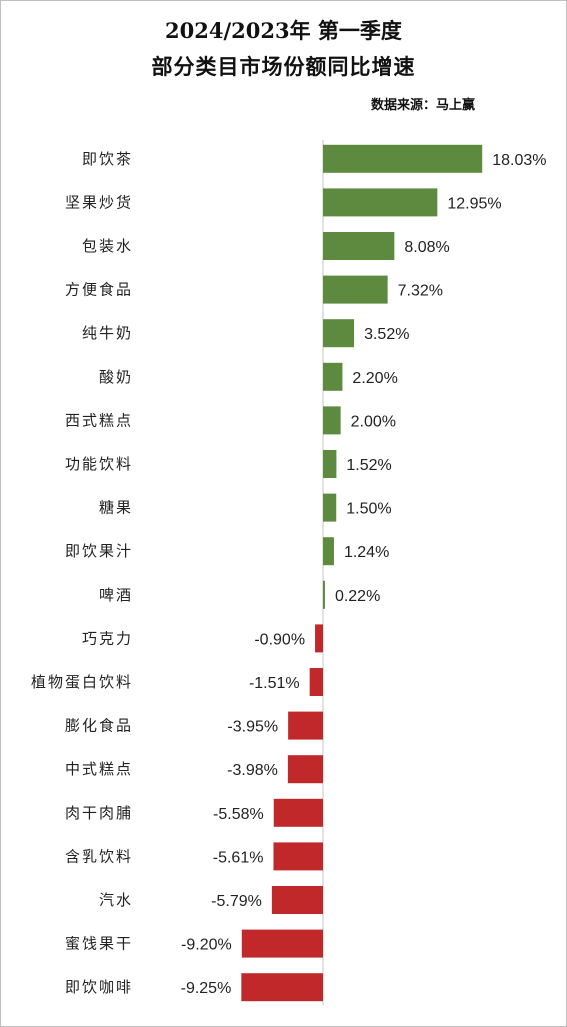  I want to click on category-label-20: 即饮咖啡, so click(99, 987).